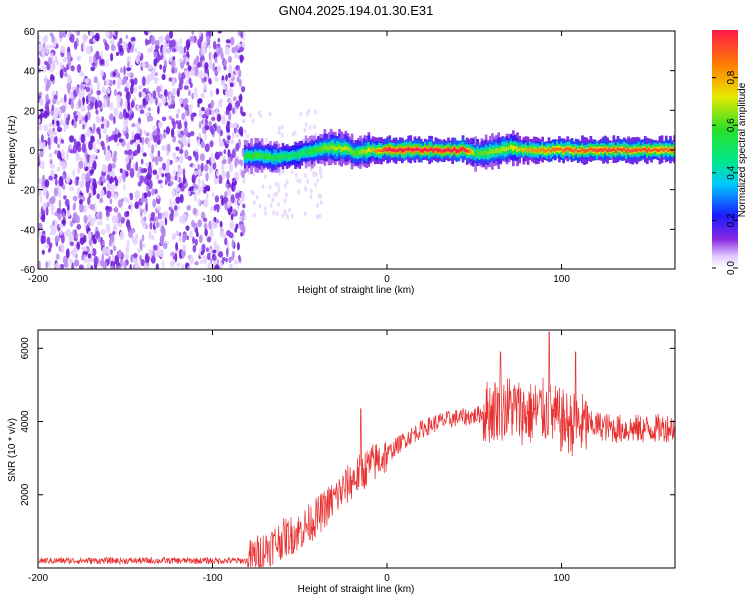  Describe the element at coordinates (731, 77) in the screenshot. I see `colorbar-tick-label: 0.8` at that location.